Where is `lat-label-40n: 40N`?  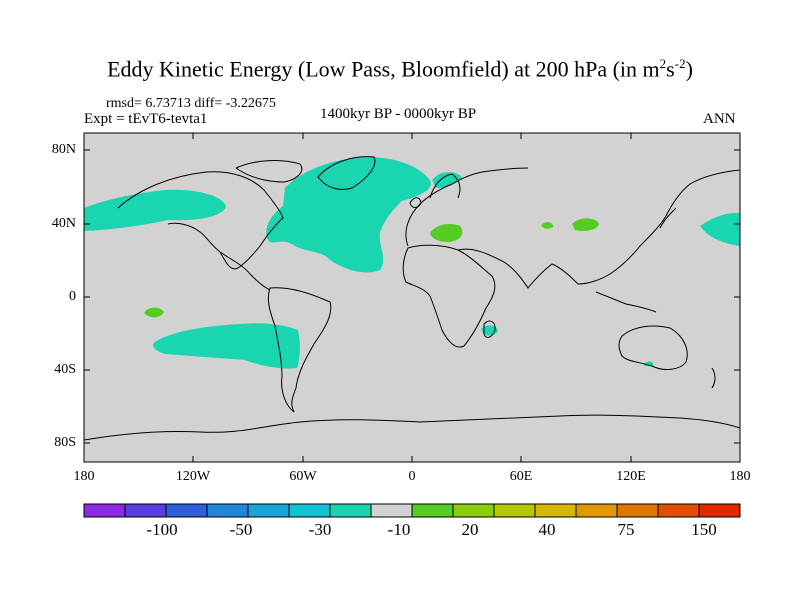
lat-label-40n: 40N is located at coordinates (63, 223).